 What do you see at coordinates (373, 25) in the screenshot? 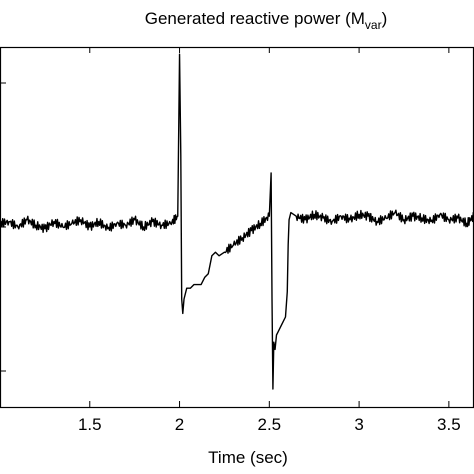
I see `chart-title-subscript: var` at bounding box center [373, 25].